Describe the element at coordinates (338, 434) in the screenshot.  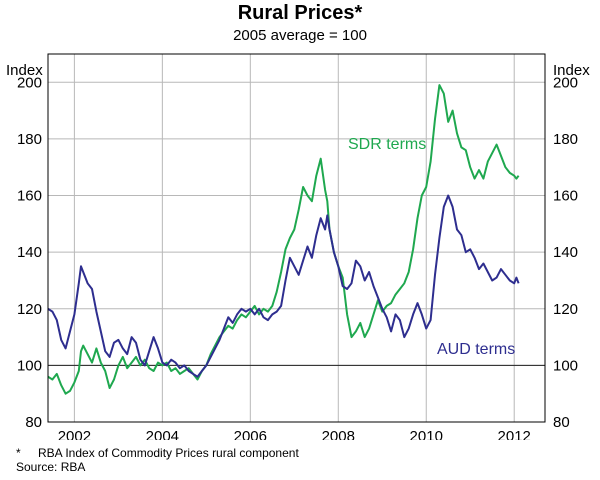
I see `x-tick-label: 2008` at that location.